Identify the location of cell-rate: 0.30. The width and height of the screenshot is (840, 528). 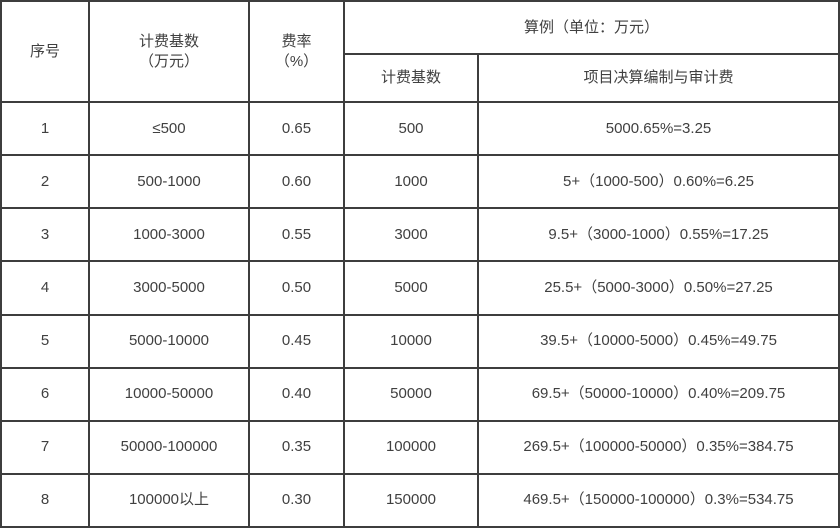
(296, 500).